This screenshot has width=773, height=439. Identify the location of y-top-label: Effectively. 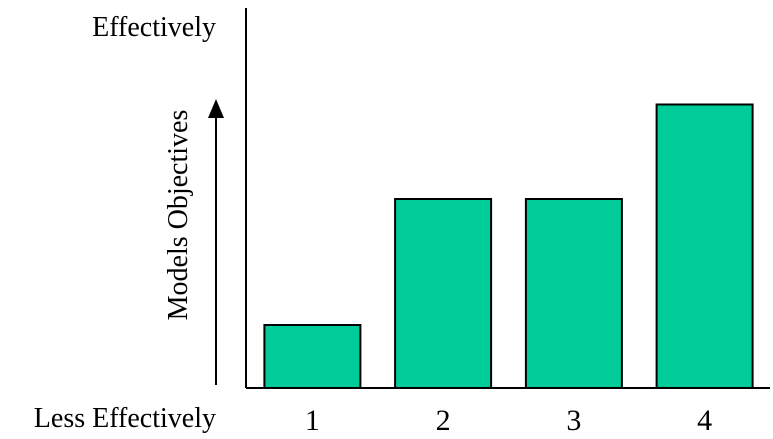
(154, 27).